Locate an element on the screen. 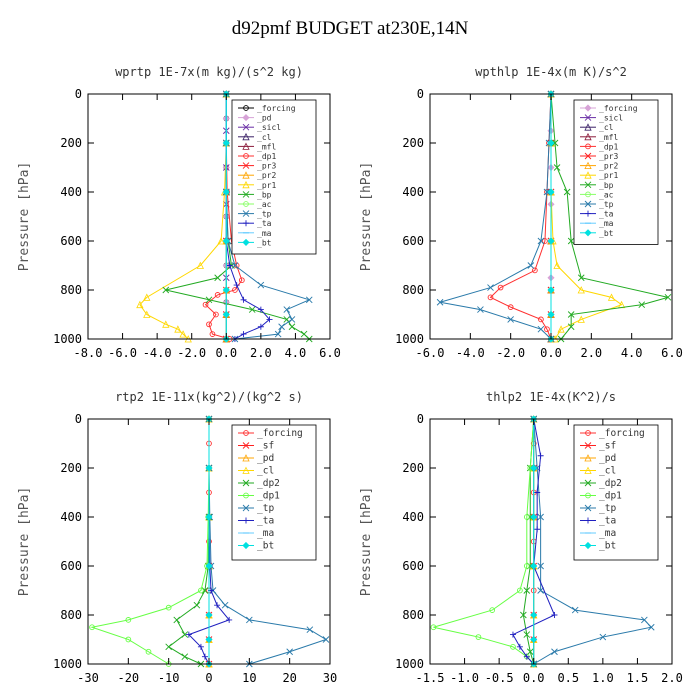  legend-entry: _tp is located at coordinates (597, 204).